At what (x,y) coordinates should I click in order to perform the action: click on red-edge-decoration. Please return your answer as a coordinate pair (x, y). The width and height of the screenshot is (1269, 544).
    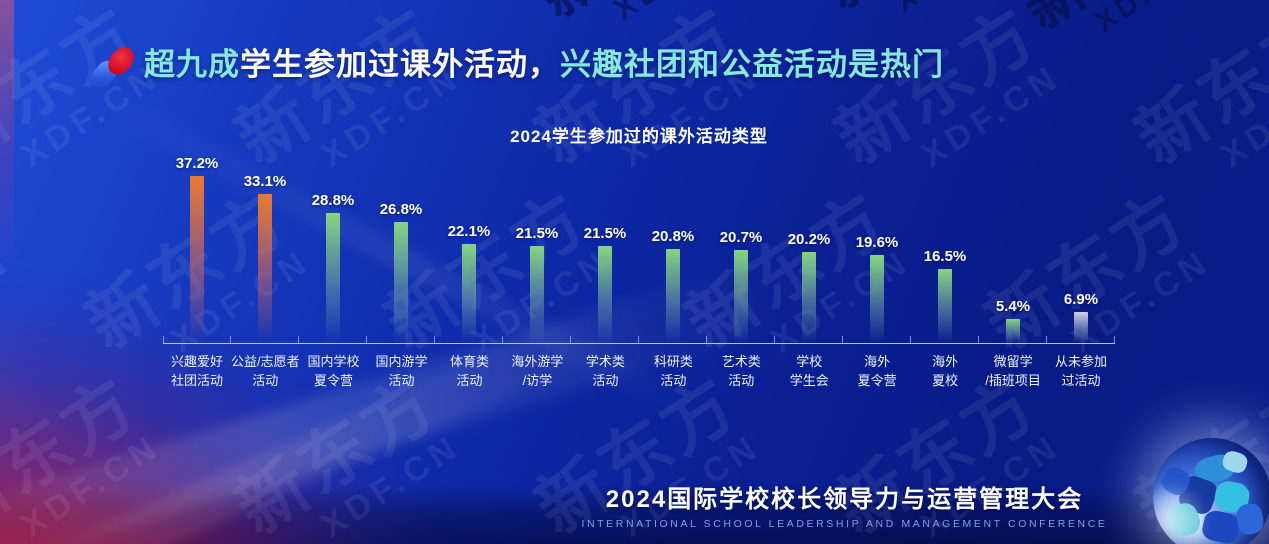
    Looking at the image, I should click on (7, 163).